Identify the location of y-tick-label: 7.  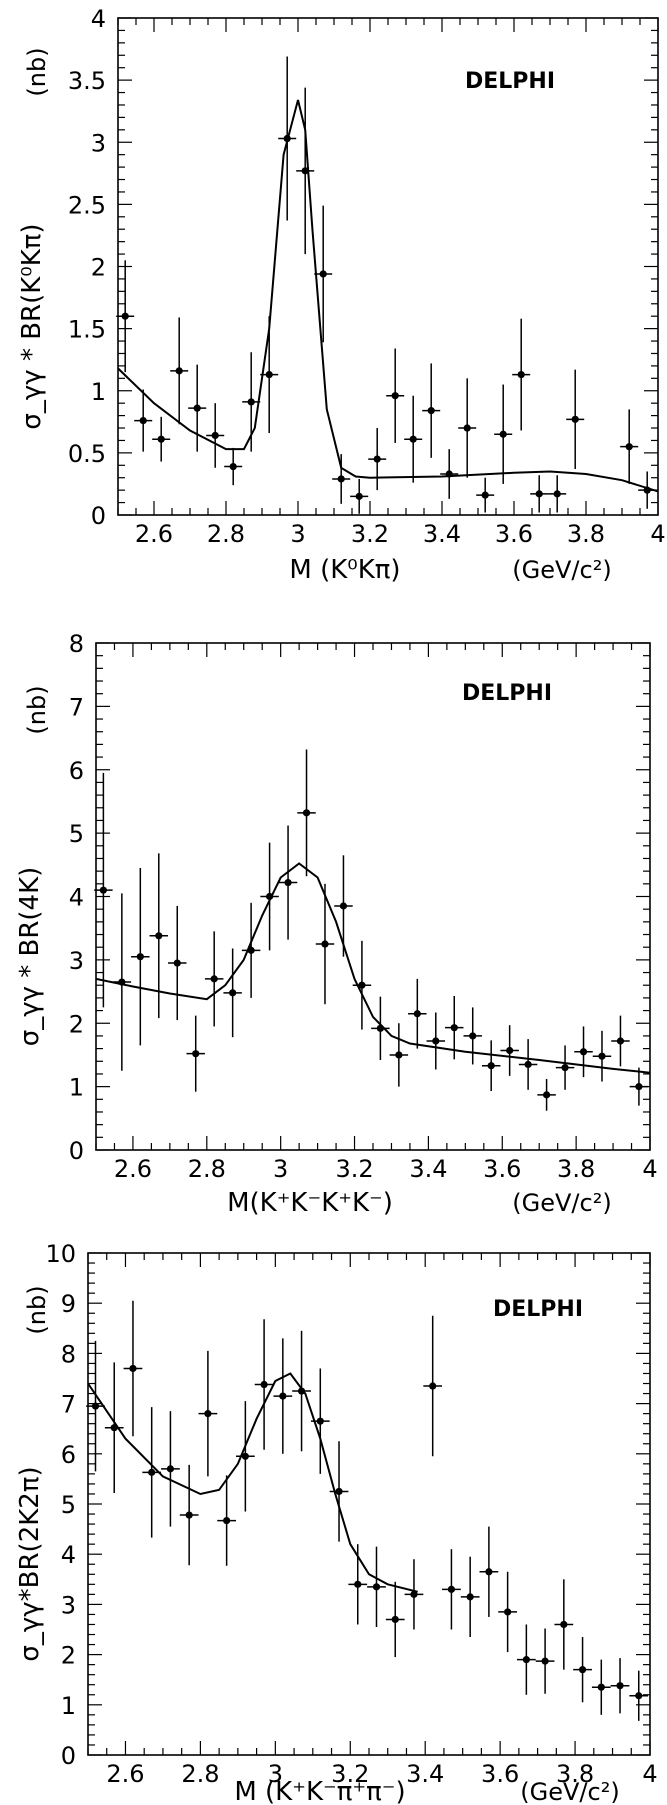
(68, 1405).